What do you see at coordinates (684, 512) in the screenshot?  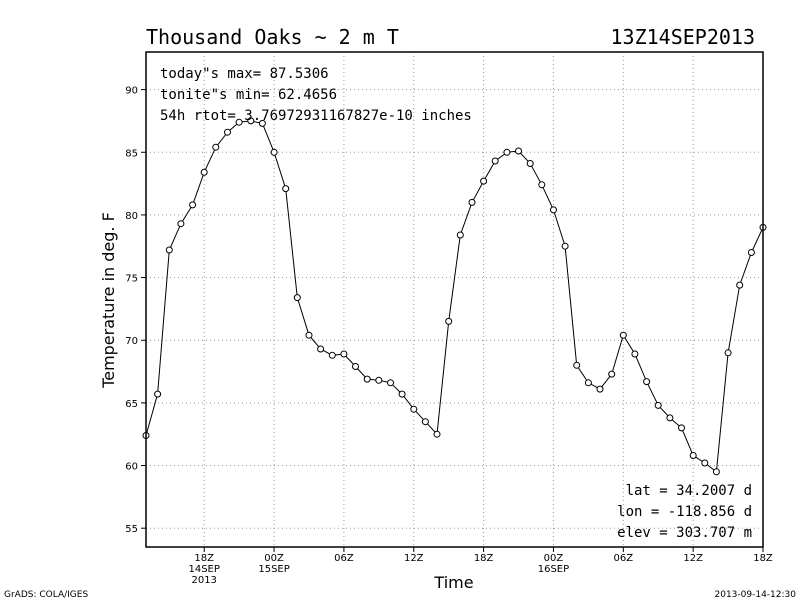 I see `location-lon: lon = -118.856 d` at bounding box center [684, 512].